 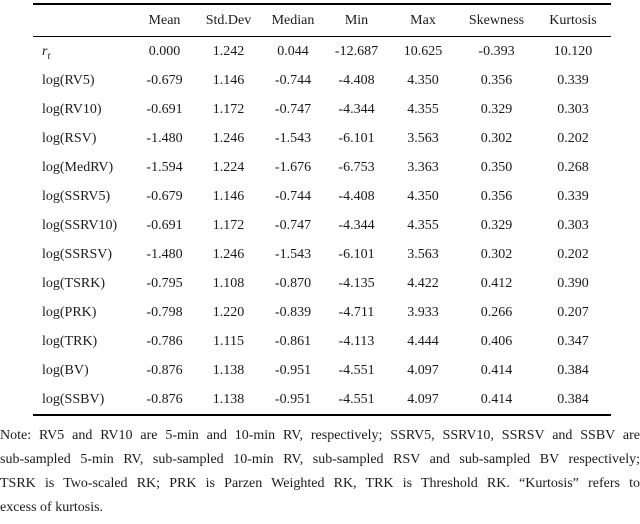 What do you see at coordinates (68, 80) in the screenshot?
I see `row-label: log(RV5)` at bounding box center [68, 80].